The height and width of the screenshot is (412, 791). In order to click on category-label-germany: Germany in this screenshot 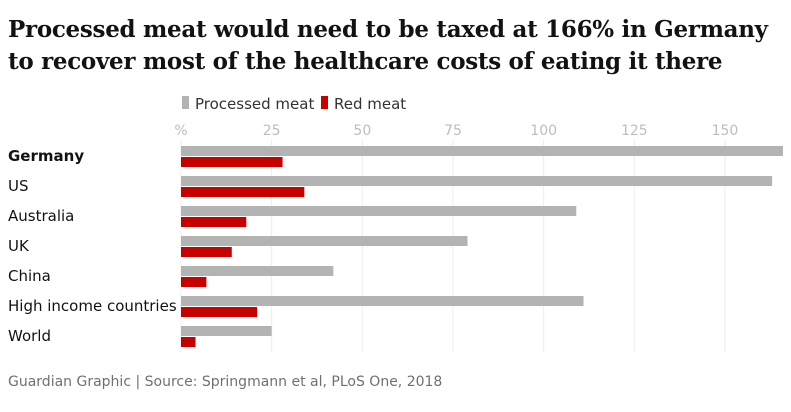, I will do `click(46, 156)`.